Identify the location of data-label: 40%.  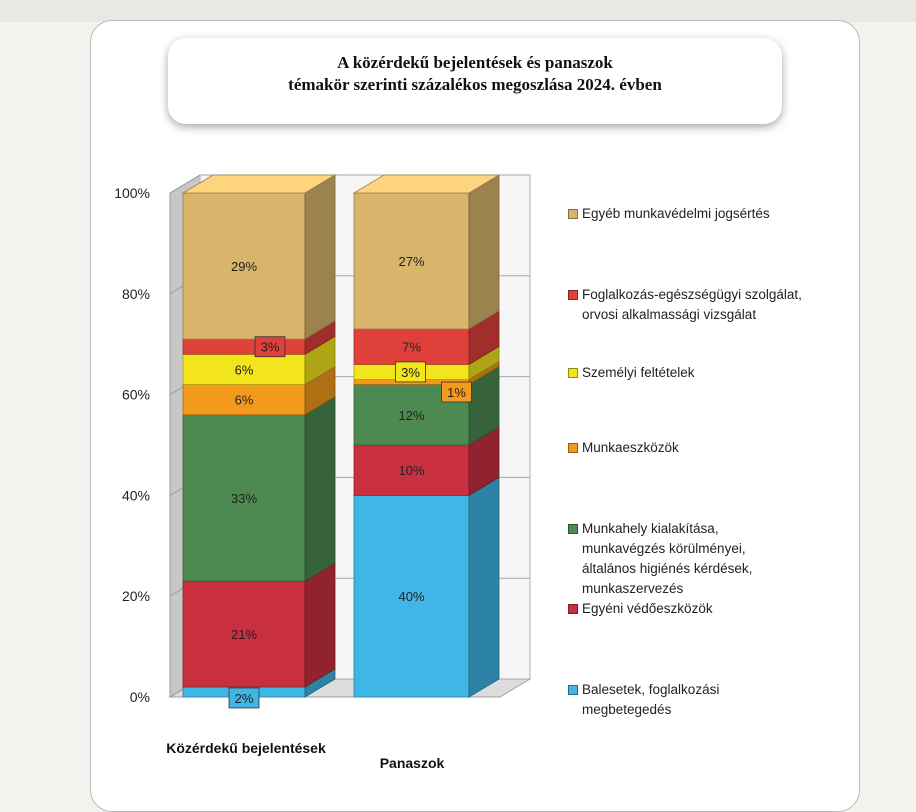
(411, 596).